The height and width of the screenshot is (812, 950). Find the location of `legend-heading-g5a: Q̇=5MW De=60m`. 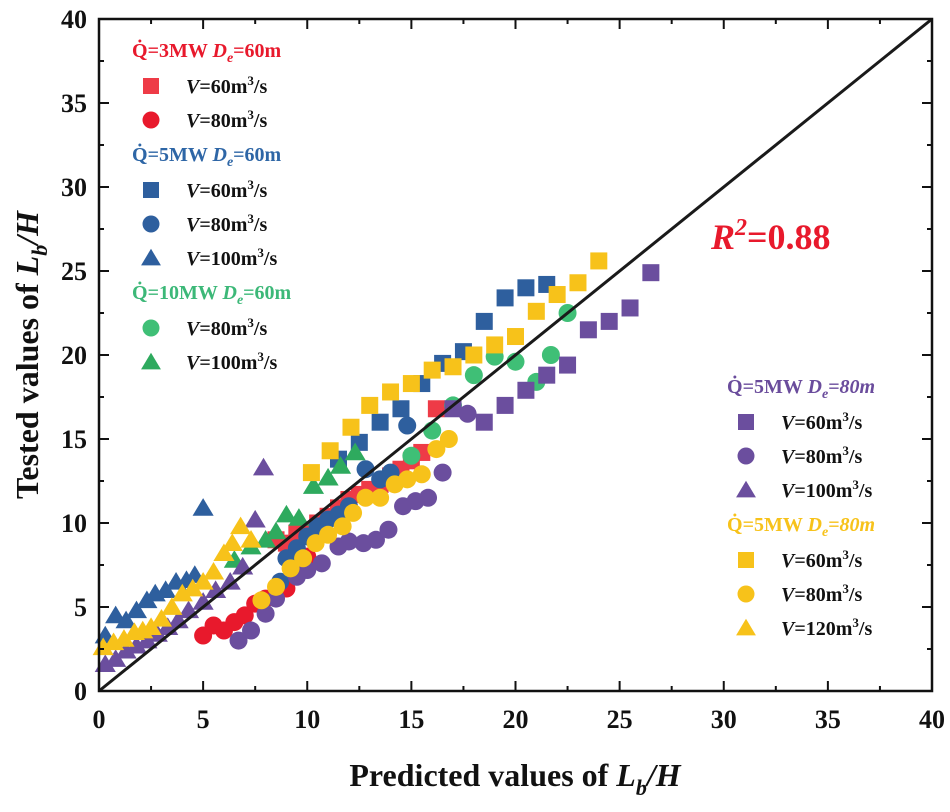

legend-heading-g5a: Q̇=5MW De=60m is located at coordinates (207, 156).